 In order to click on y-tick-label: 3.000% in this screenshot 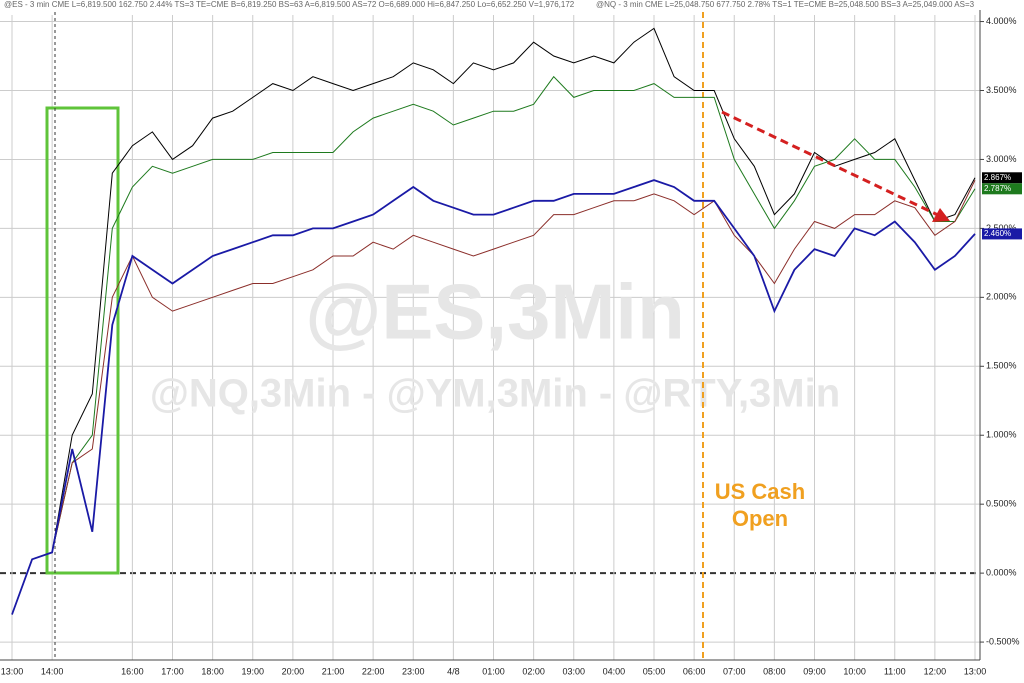, I will do `click(1001, 159)`.